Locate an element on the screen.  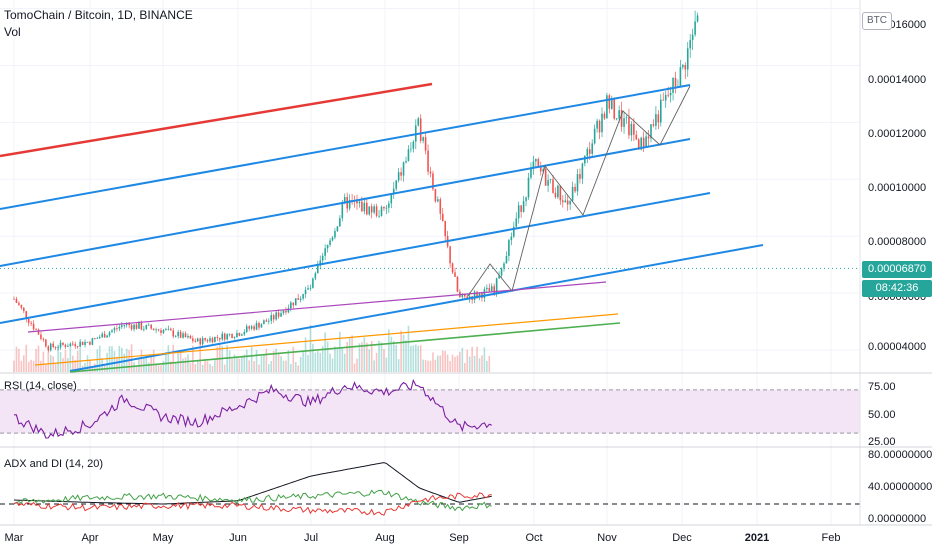
price-tick-label: 0.00004000 is located at coordinates (897, 347).